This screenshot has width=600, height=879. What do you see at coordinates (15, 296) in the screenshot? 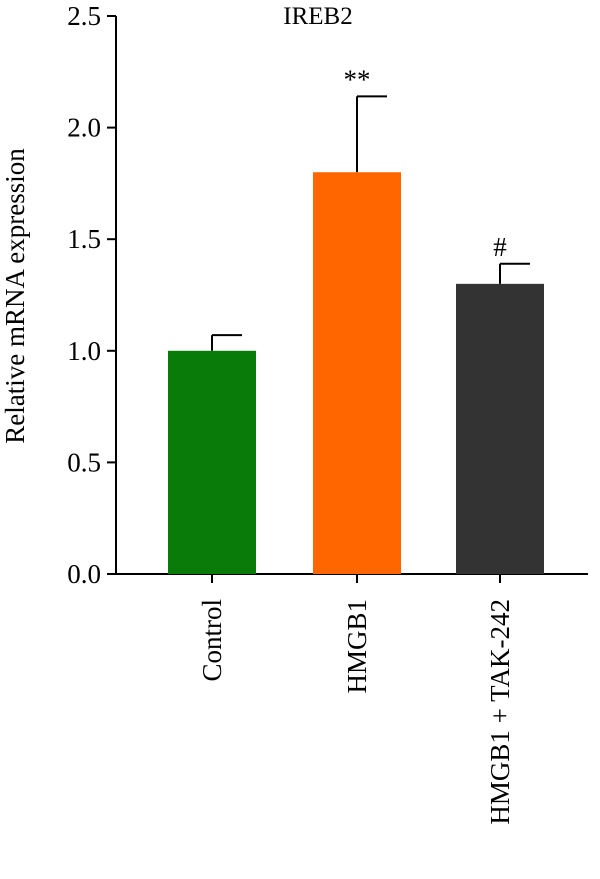
I see `y-axis-title: Relative mRNA expression` at bounding box center [15, 296].